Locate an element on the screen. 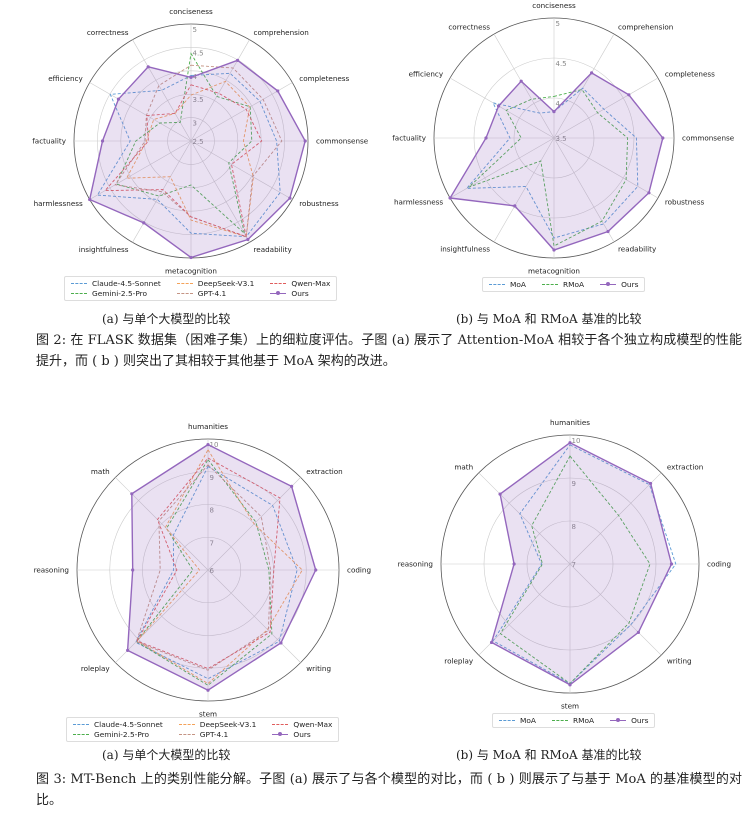 The width and height of the screenshot is (756, 818). fig2-subcaption-b: (b) 与 MoA 和 RMoA 基准的比较 is located at coordinates (549, 319).